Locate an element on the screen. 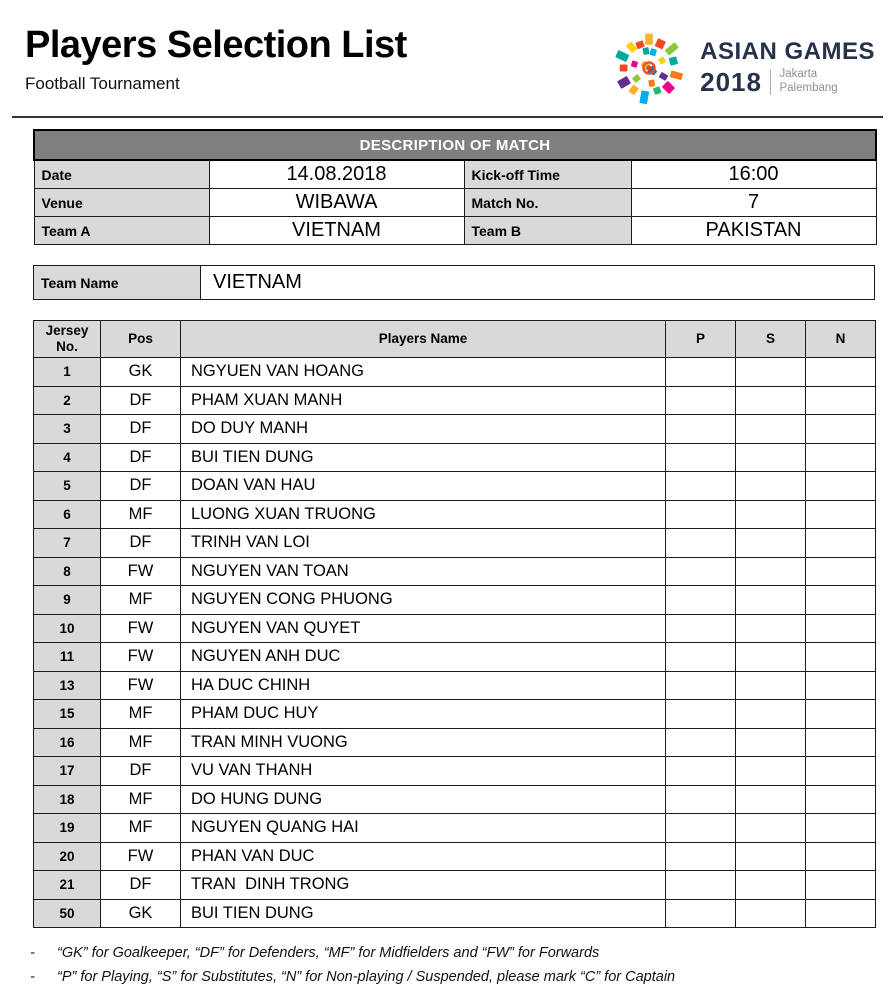 This screenshot has height=987, width=895. logo-divider is located at coordinates (770, 82).